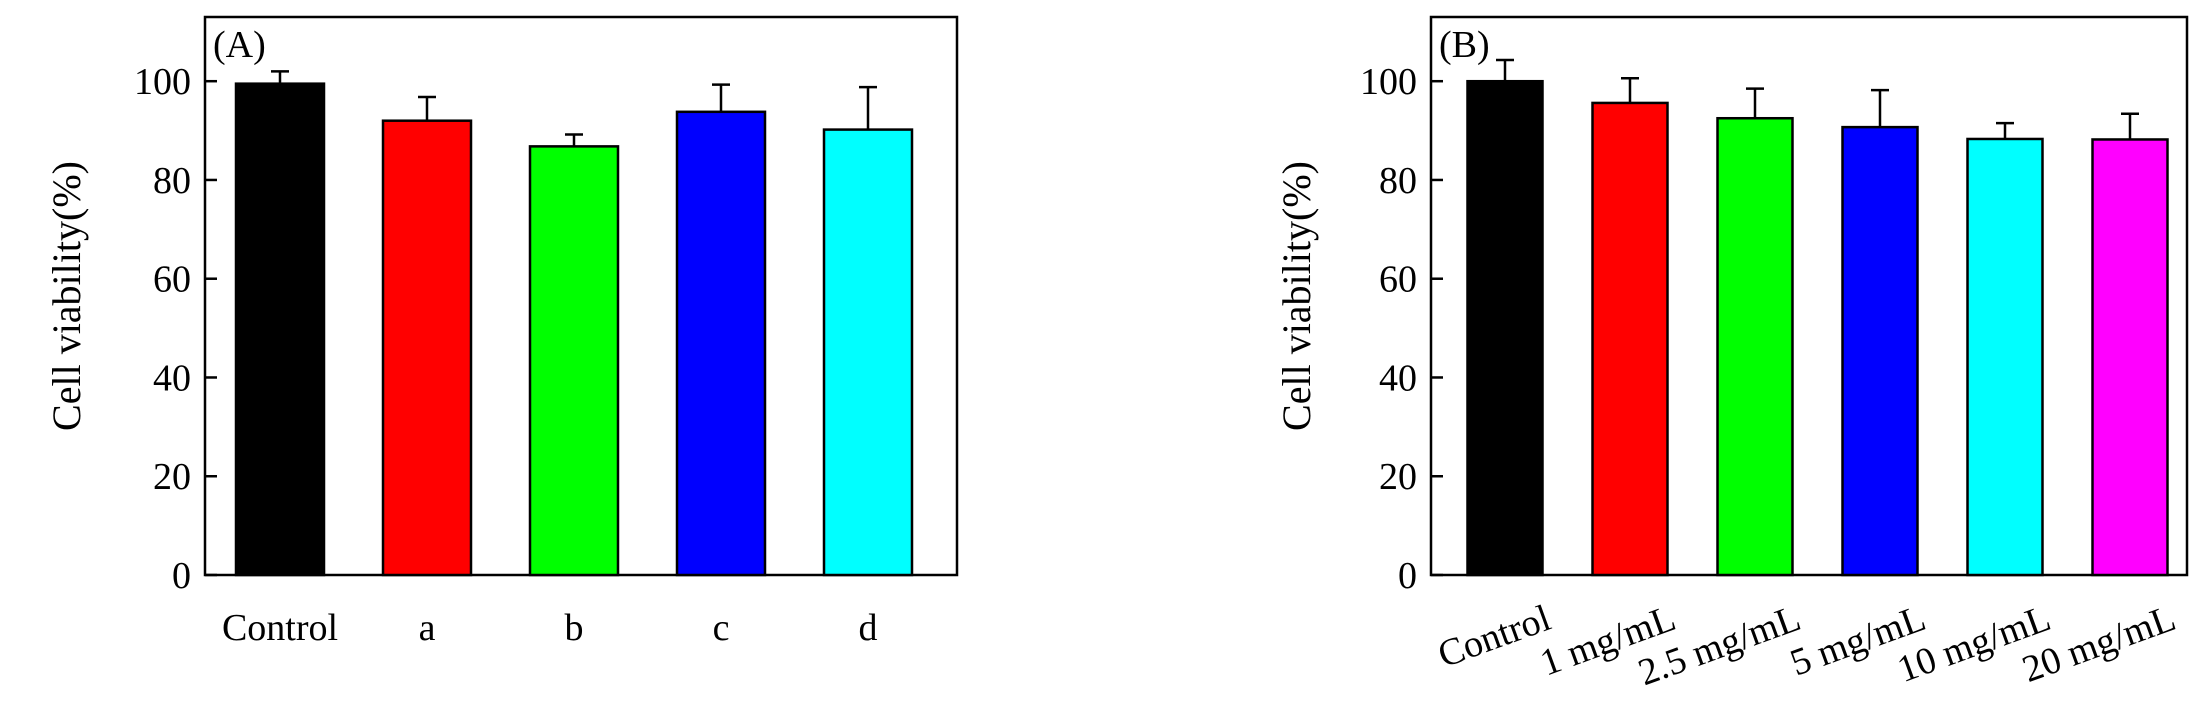 This screenshot has width=2205, height=709. I want to click on x-tick-label: c, so click(721, 628).